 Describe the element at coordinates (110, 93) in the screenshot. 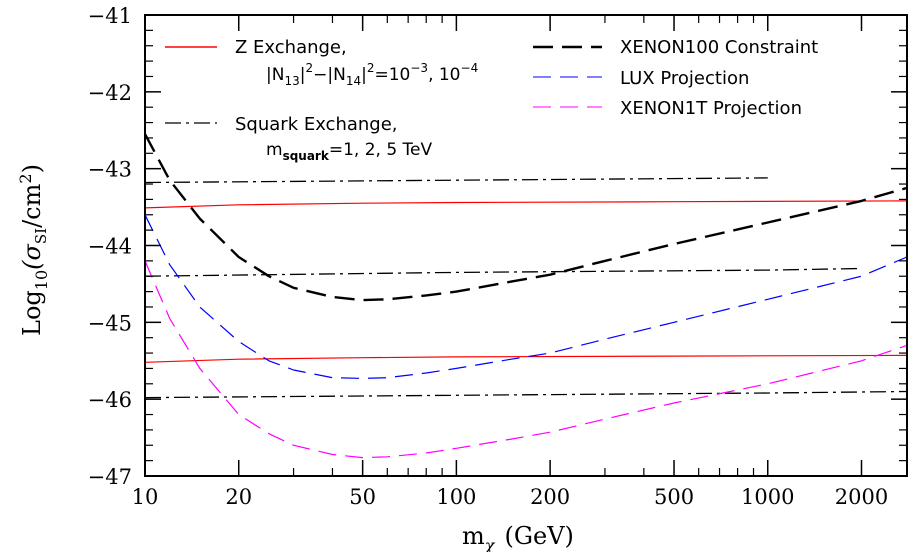

I see `y-tick-label: −42` at that location.